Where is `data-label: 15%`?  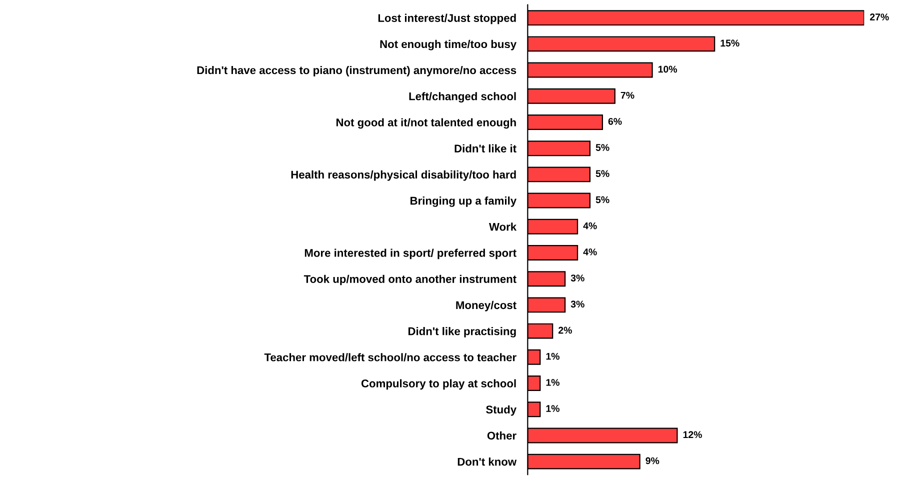
data-label: 15% is located at coordinates (730, 43).